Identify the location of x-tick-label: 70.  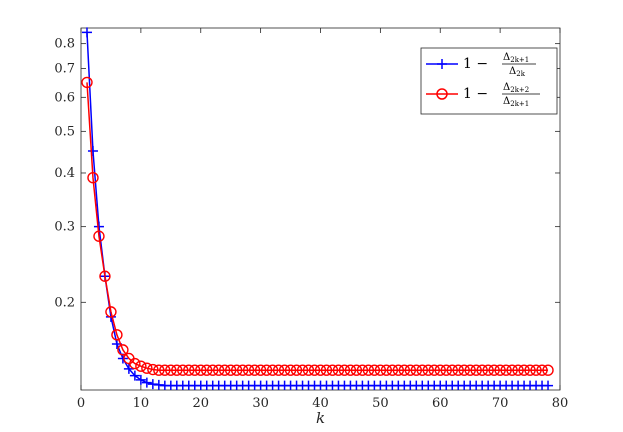
(500, 403).